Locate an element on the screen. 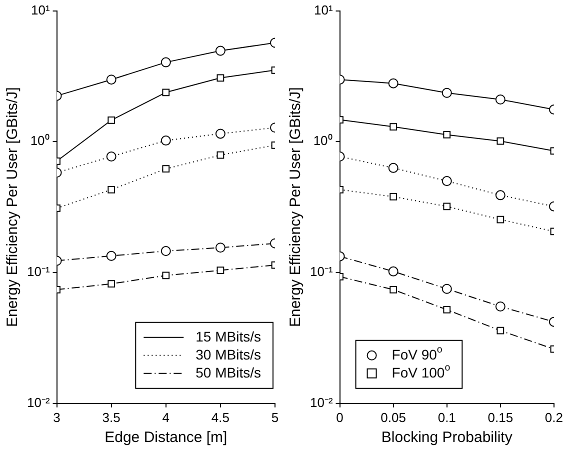 The height and width of the screenshot is (451, 566). x-tick-label: 3 is located at coordinates (56, 417).